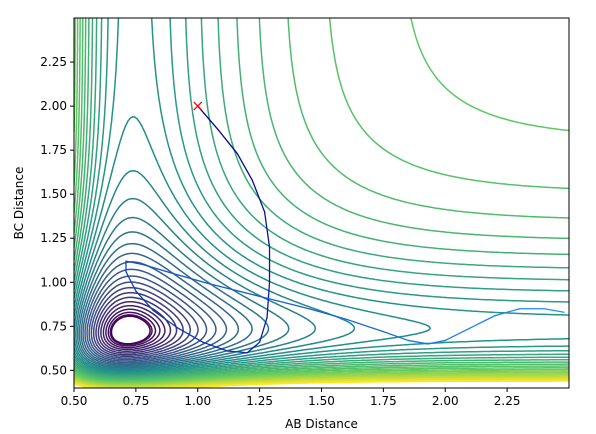 The height and width of the screenshot is (434, 596). What do you see at coordinates (53, 106) in the screenshot?
I see `y-tick-label: 2.00` at bounding box center [53, 106].